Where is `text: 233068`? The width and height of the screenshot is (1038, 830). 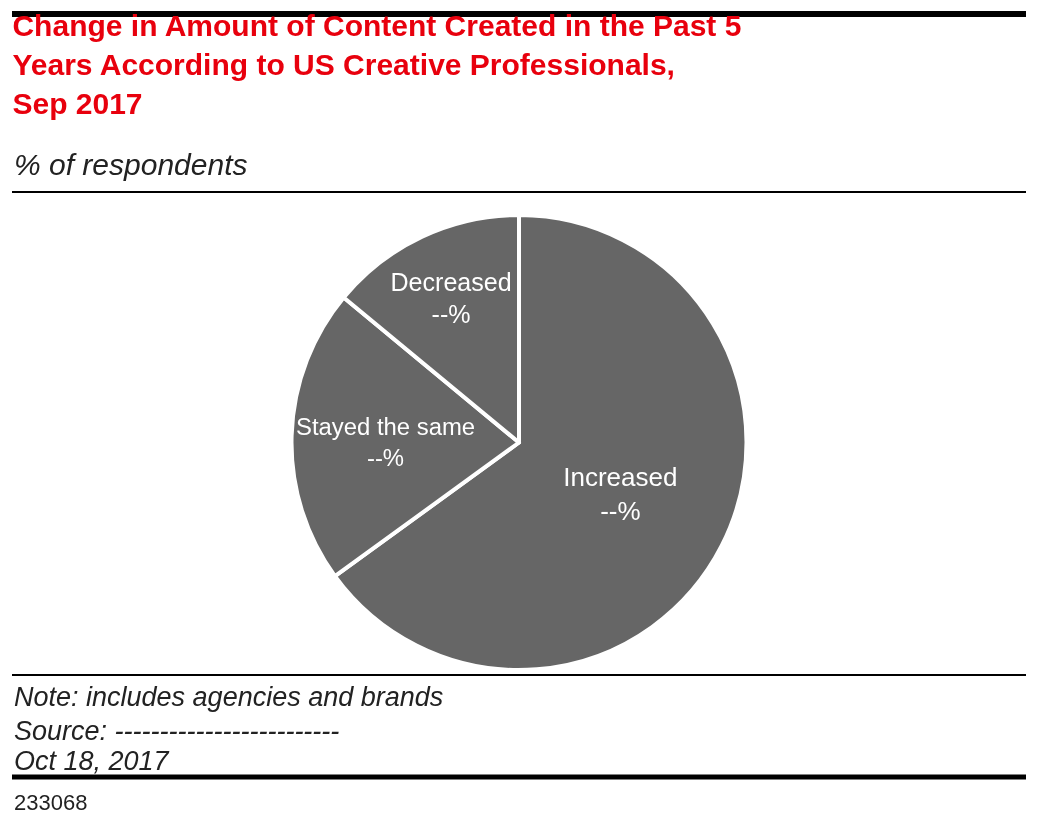
text: 233068 is located at coordinates (51, 802).